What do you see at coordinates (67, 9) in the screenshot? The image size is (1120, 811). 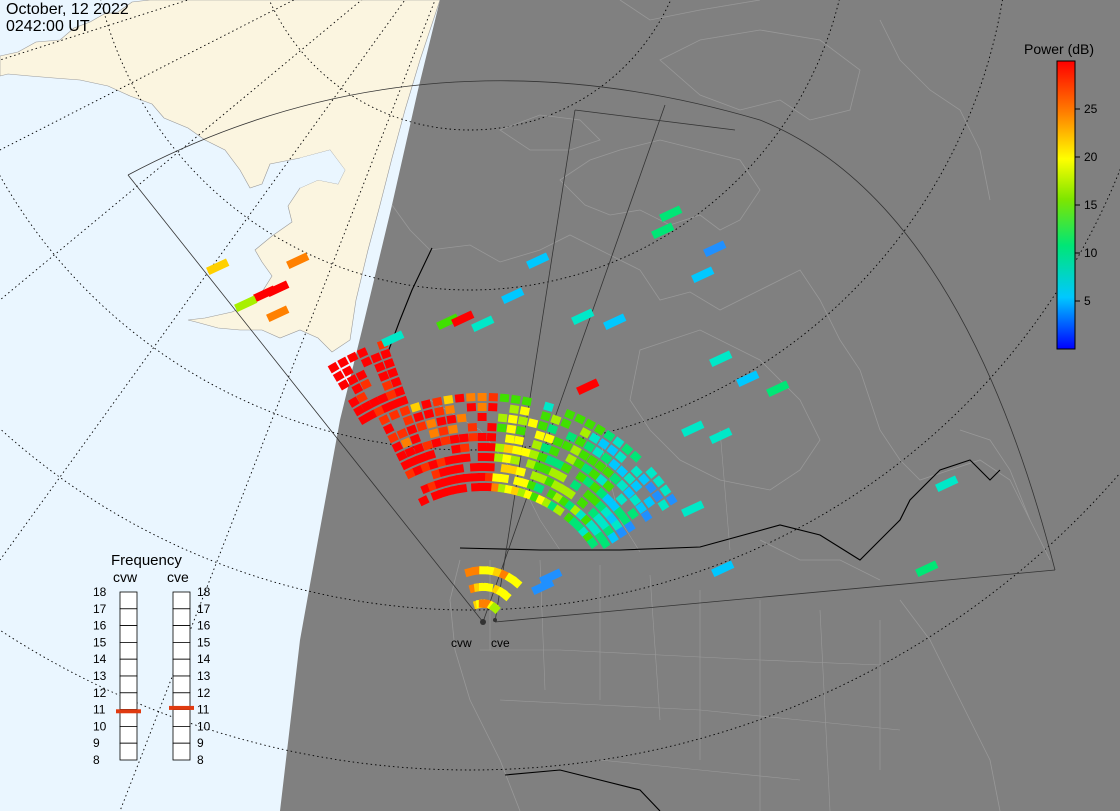 I see `timestamp-date: October, 12 2022` at bounding box center [67, 9].